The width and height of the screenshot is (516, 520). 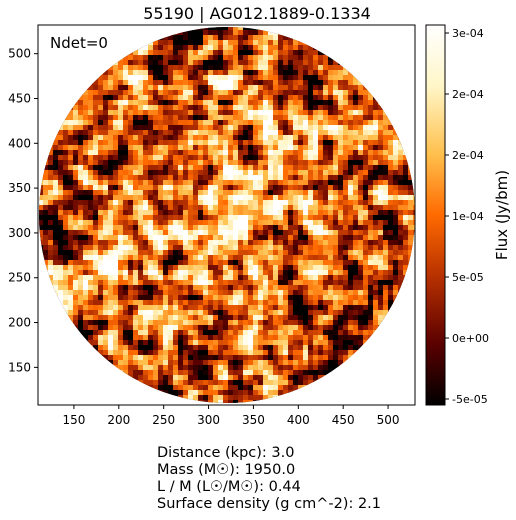 What do you see at coordinates (283, 453) in the screenshot?
I see `info-distance-value: 3.0` at bounding box center [283, 453].